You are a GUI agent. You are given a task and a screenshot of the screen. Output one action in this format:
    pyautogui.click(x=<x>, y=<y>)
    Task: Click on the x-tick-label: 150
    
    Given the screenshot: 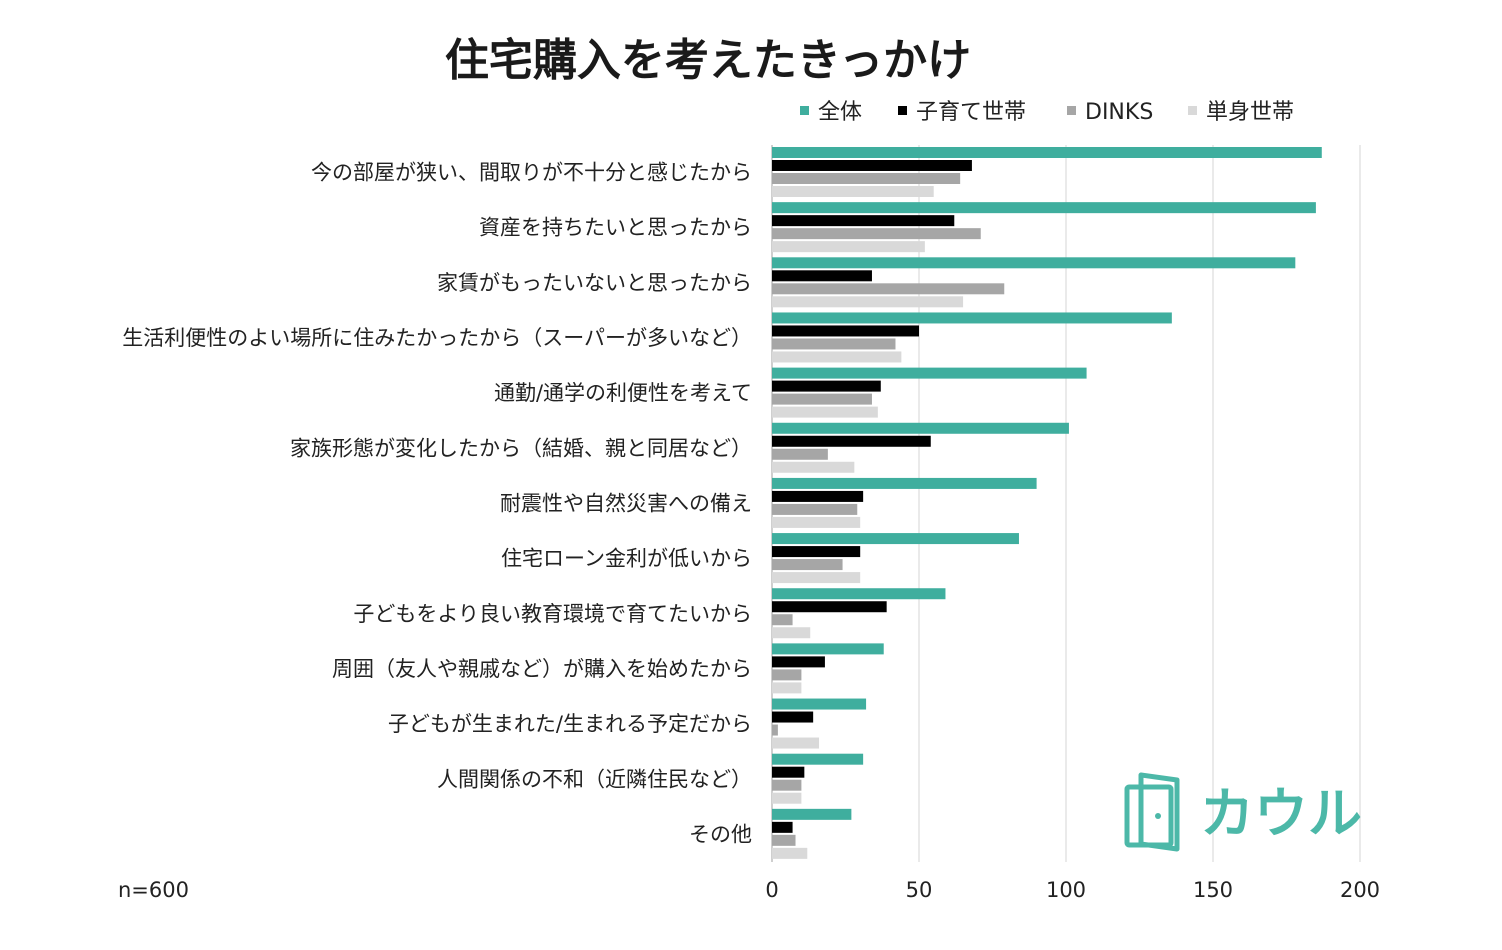 What is the action you would take?
    pyautogui.click(x=1213, y=890)
    